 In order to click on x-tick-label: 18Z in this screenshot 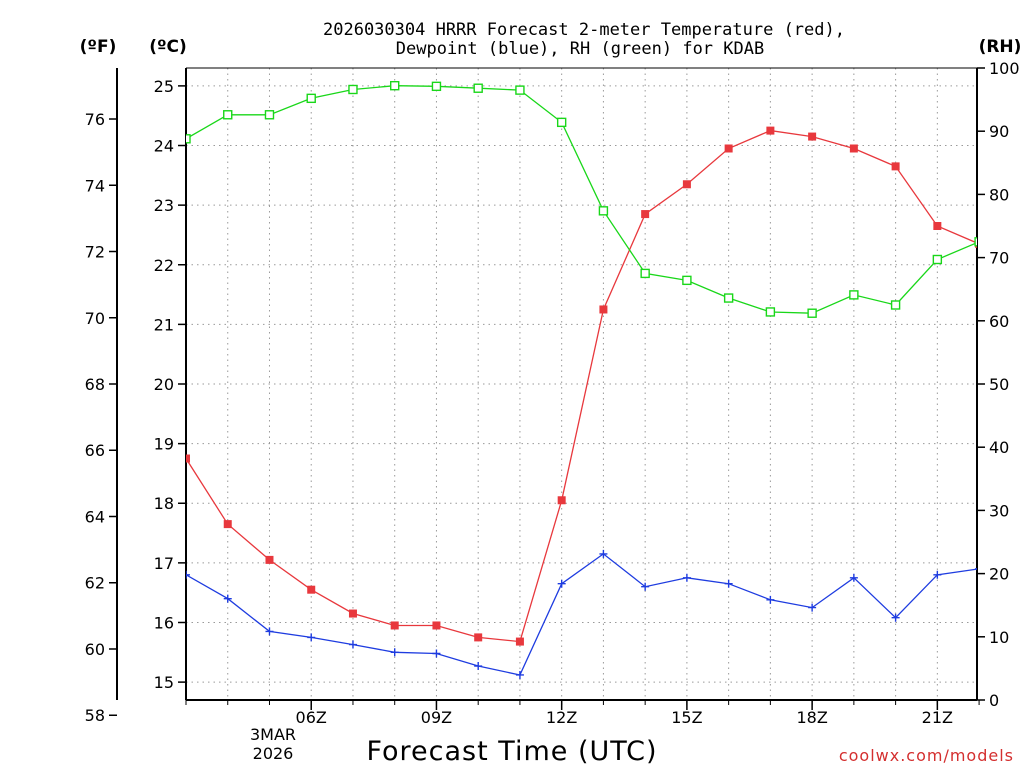, I will do `click(811, 717)`.